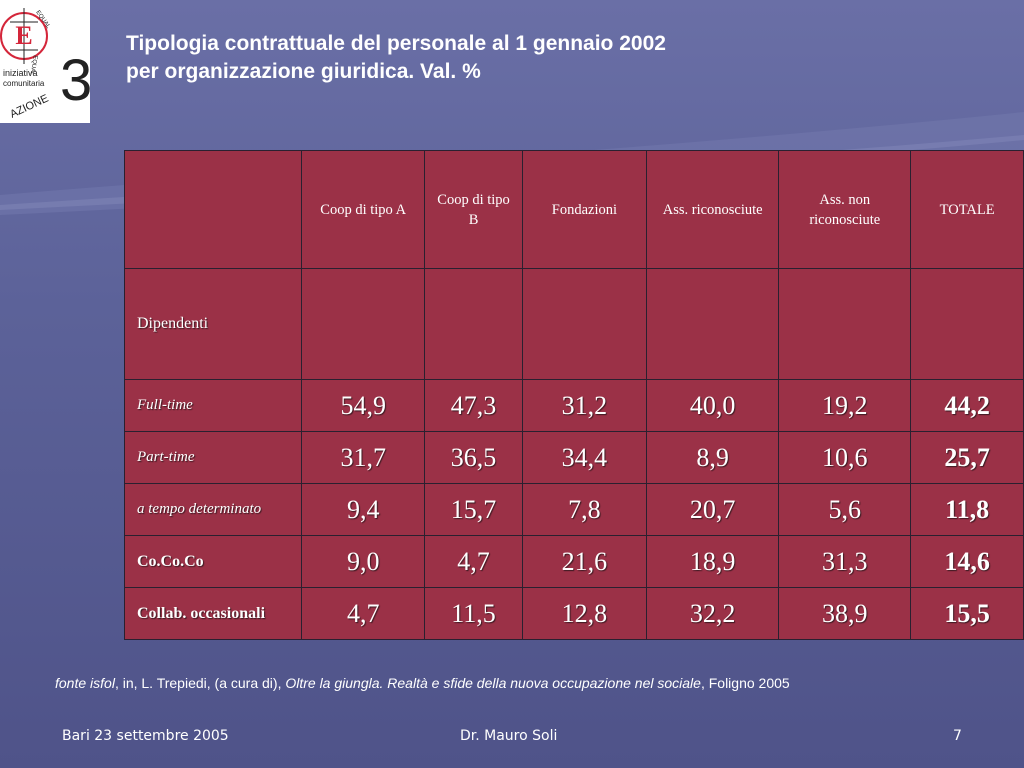 The image size is (1024, 768). Describe the element at coordinates (363, 405) in the screenshot. I see `value-cell: 54,9` at that location.